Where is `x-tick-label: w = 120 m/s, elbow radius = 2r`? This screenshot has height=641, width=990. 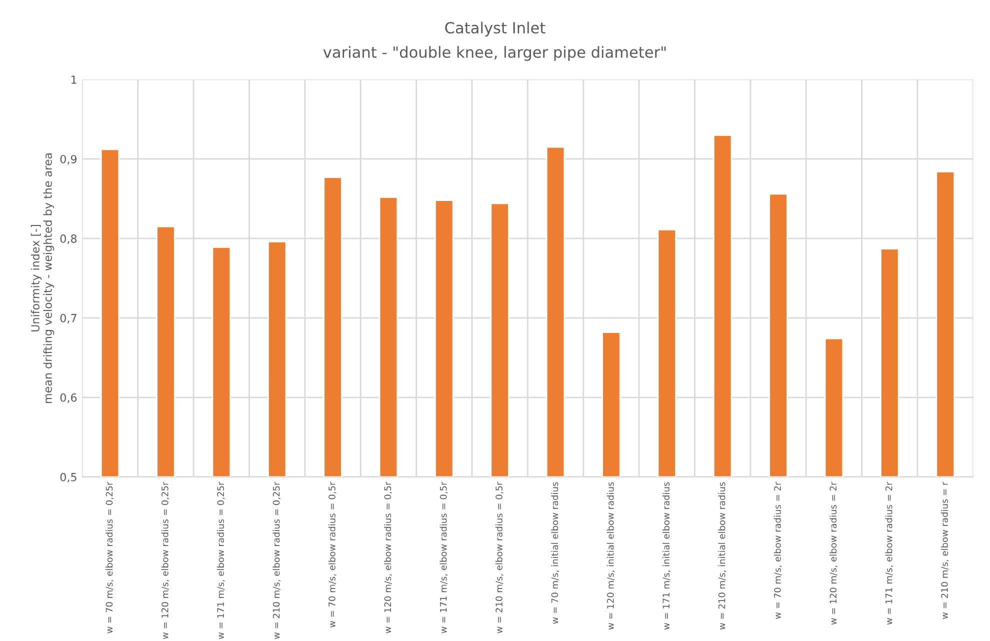 x-tick-label: w = 120 m/s, elbow radius = 2r is located at coordinates (834, 553).